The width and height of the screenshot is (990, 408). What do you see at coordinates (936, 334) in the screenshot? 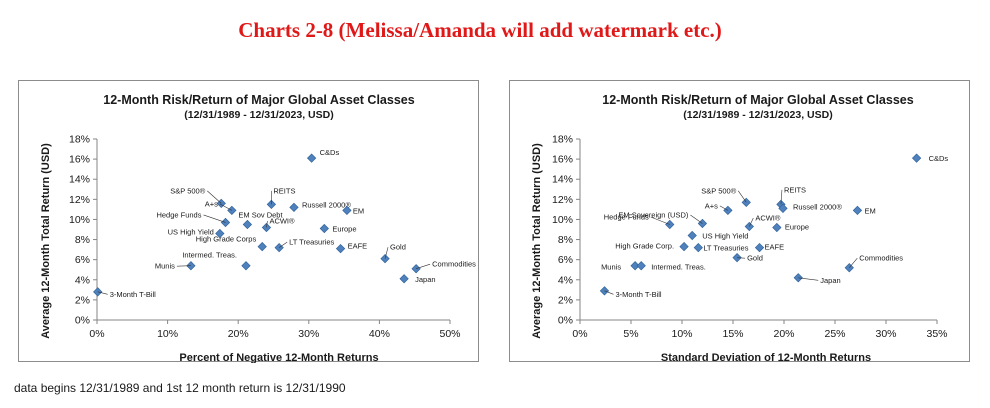
I see `x-tick-label: 35%` at bounding box center [936, 334].